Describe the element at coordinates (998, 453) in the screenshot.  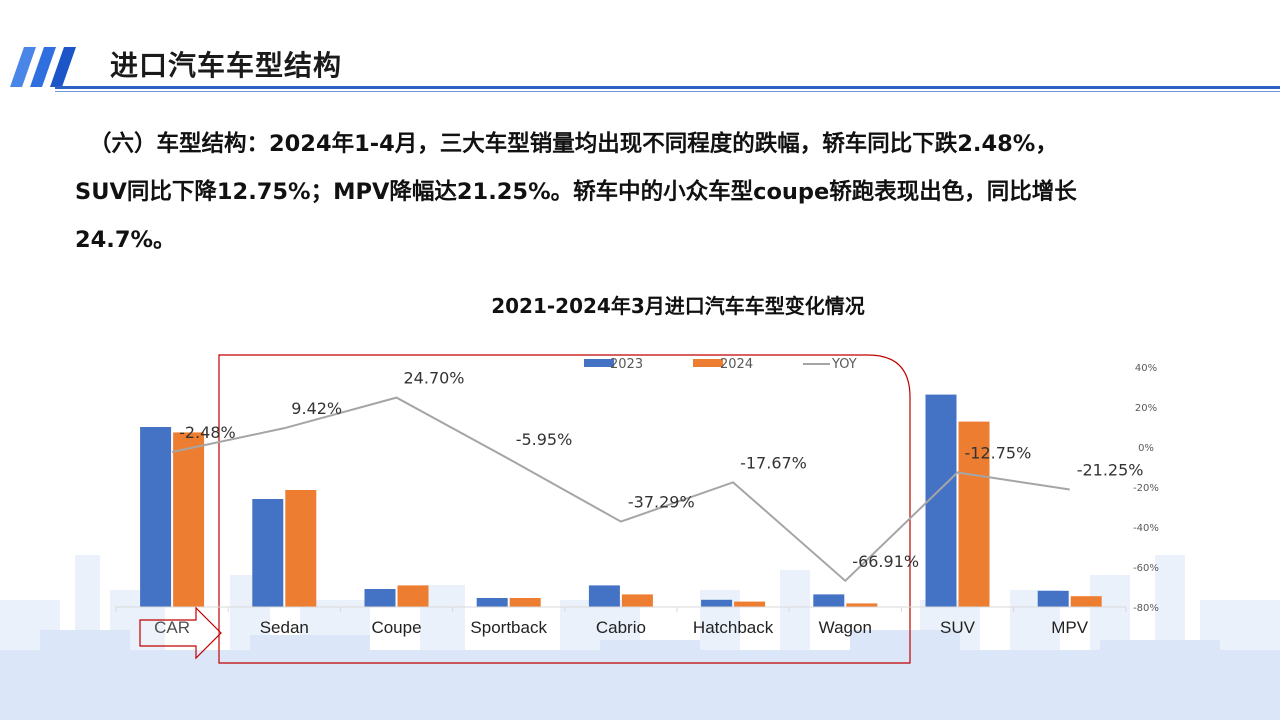
I see `yoy-data-label: -12.75%` at that location.